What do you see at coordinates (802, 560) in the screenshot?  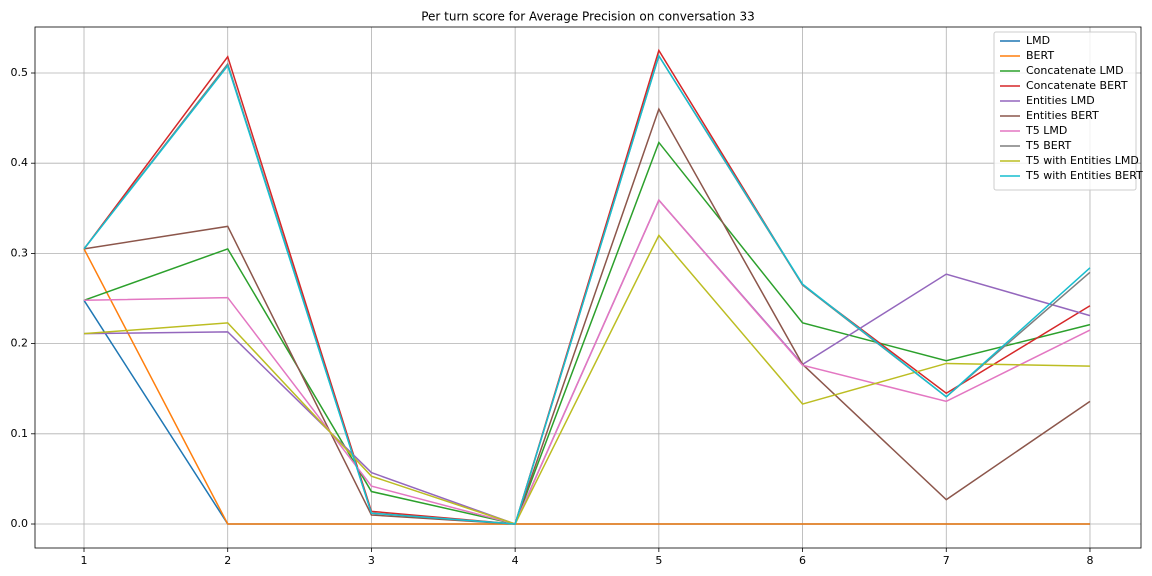 I see `x-tick-label: 6` at bounding box center [802, 560].